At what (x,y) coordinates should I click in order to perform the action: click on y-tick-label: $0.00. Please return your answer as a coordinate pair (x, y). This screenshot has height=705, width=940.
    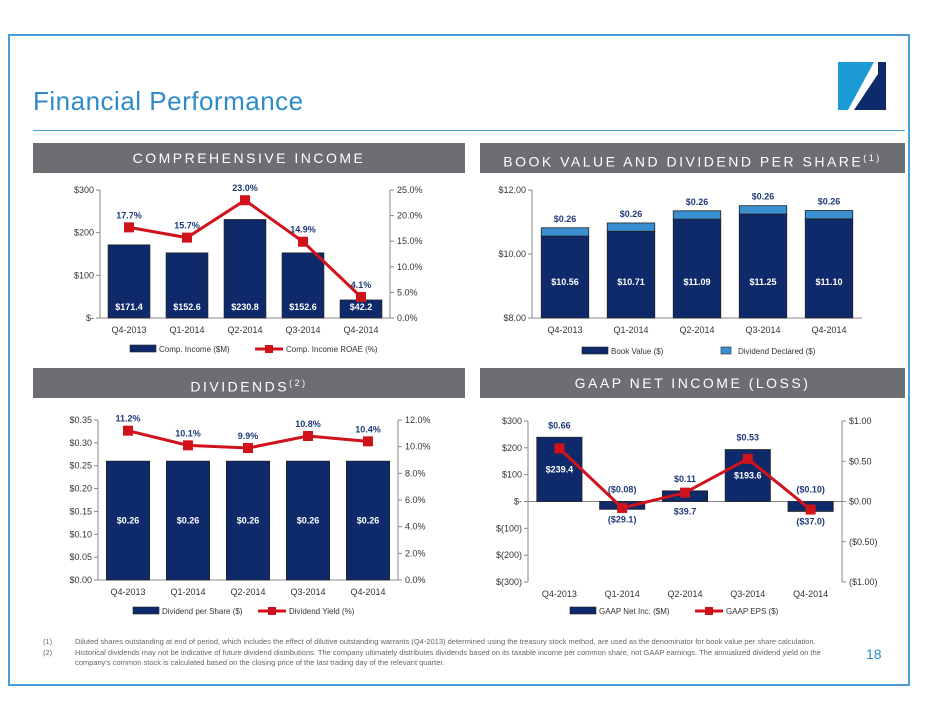
    Looking at the image, I should click on (80, 580).